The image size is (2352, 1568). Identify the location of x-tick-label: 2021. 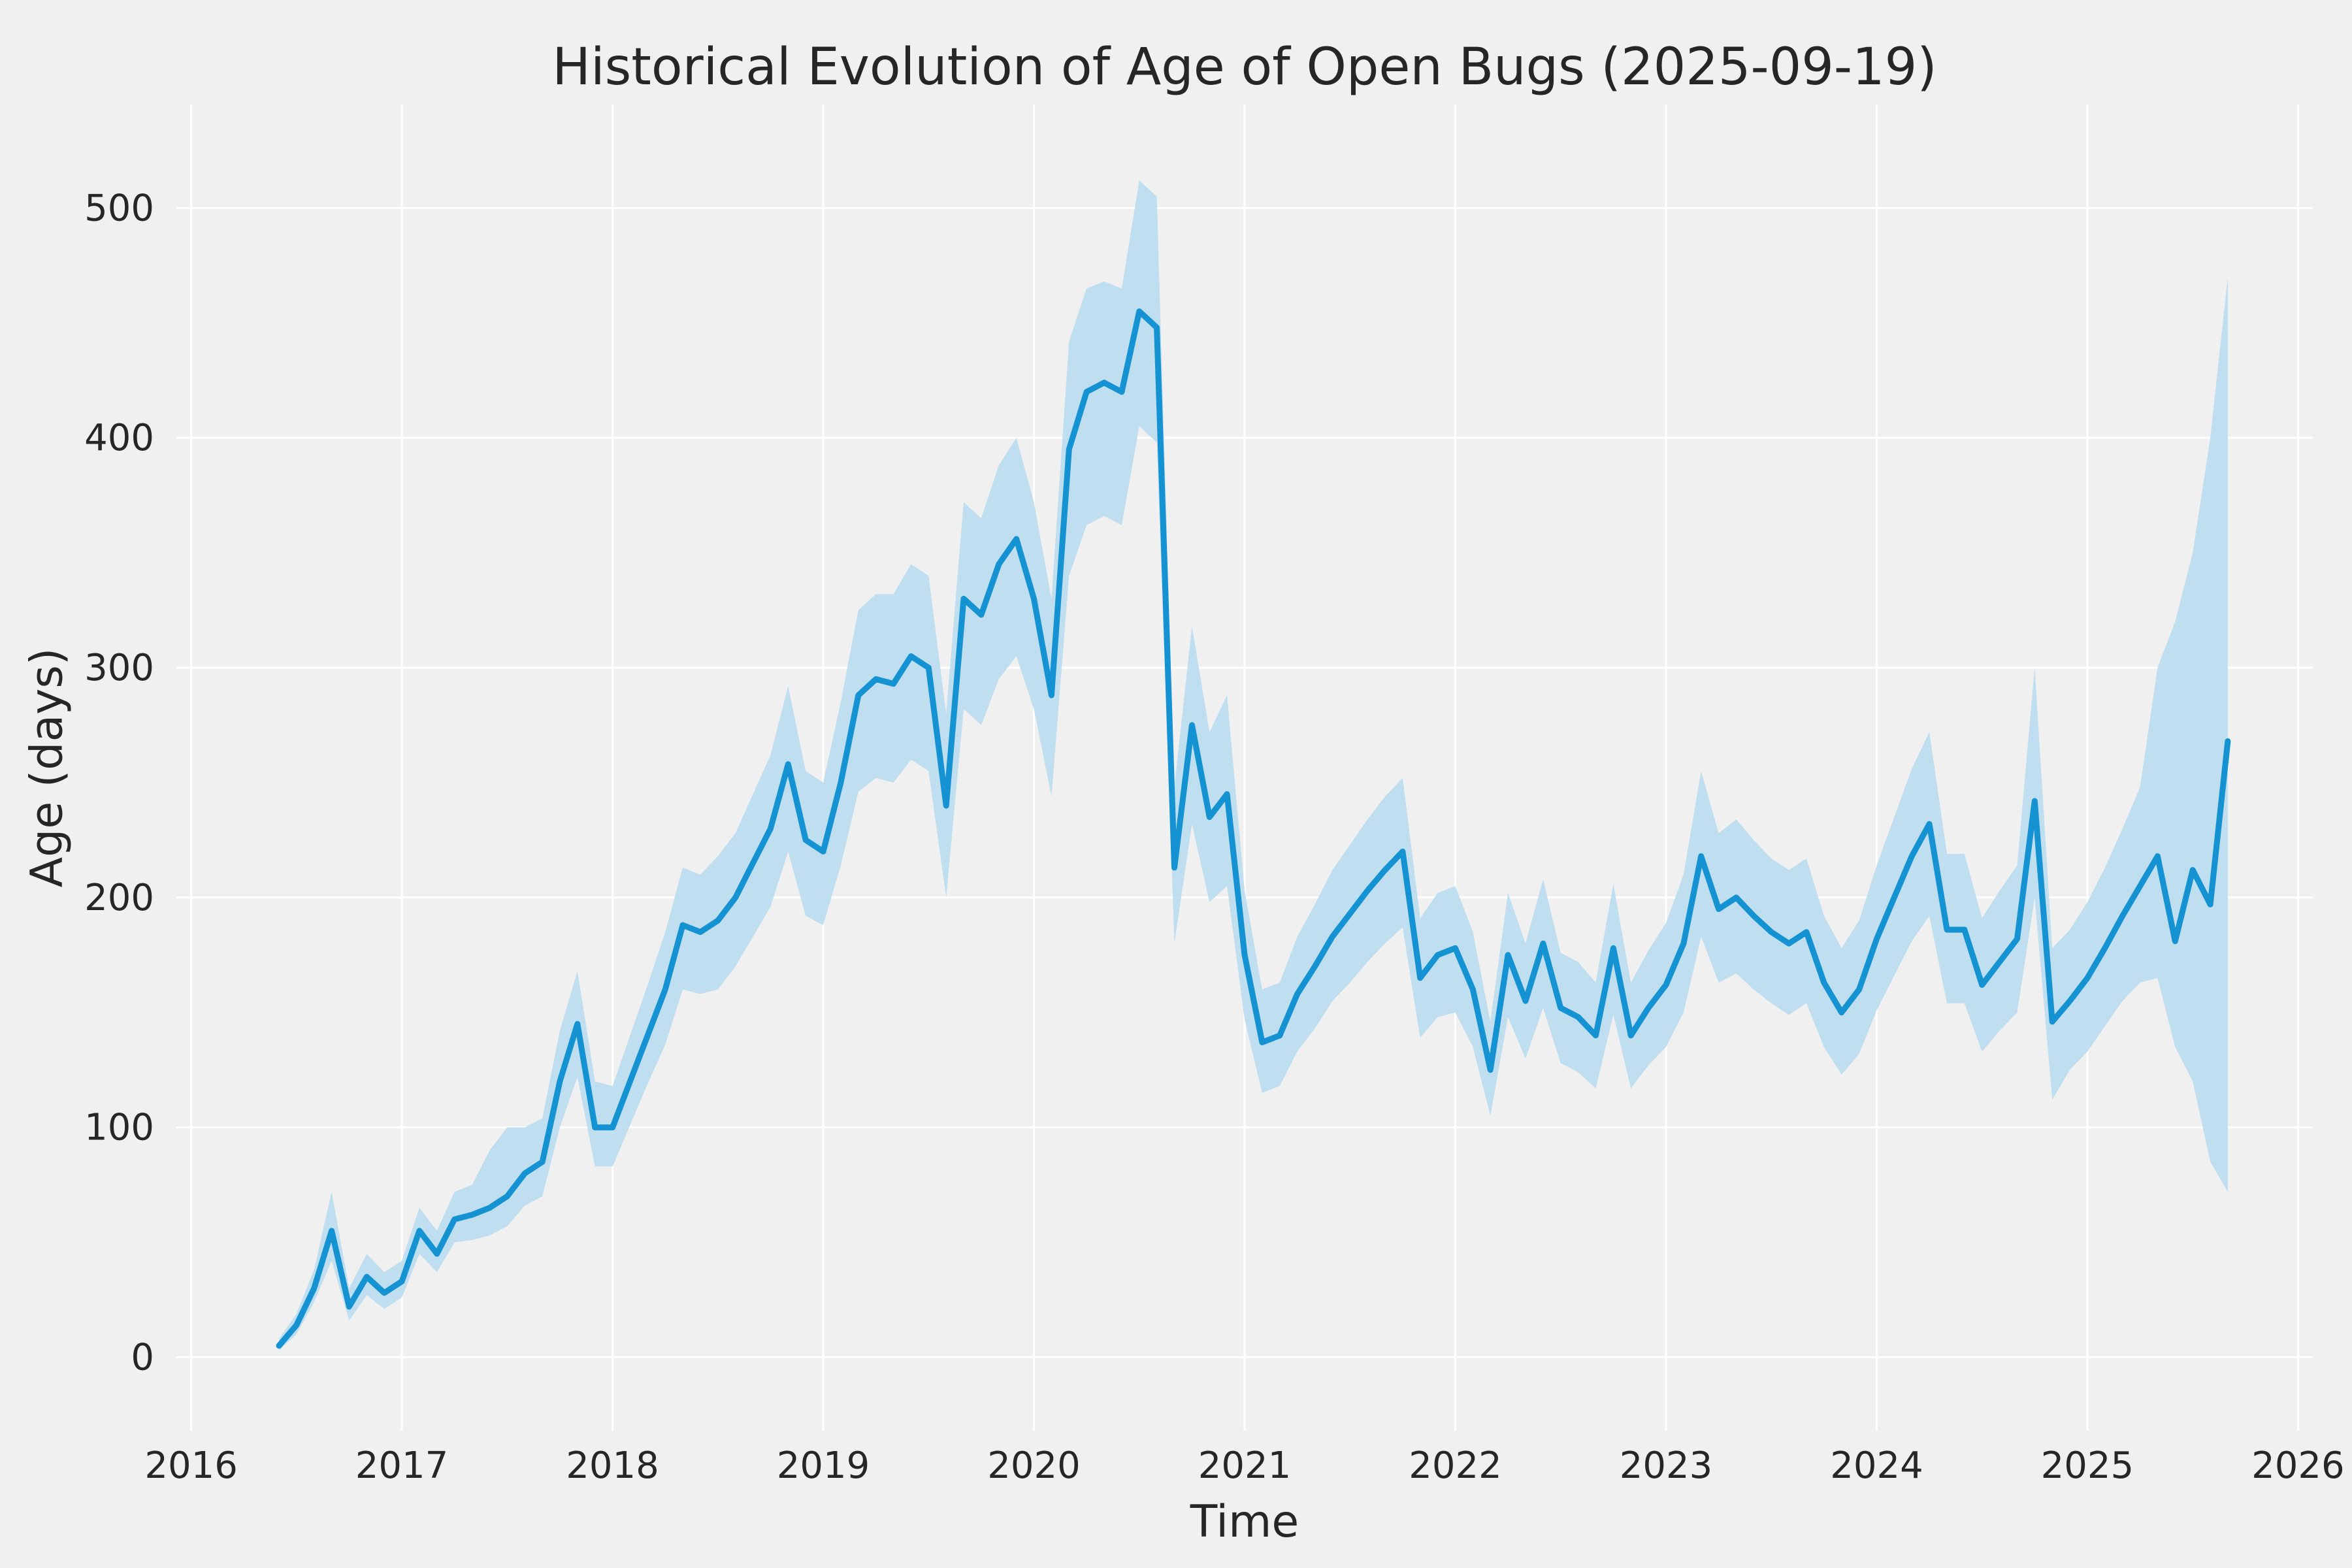
(1245, 1466).